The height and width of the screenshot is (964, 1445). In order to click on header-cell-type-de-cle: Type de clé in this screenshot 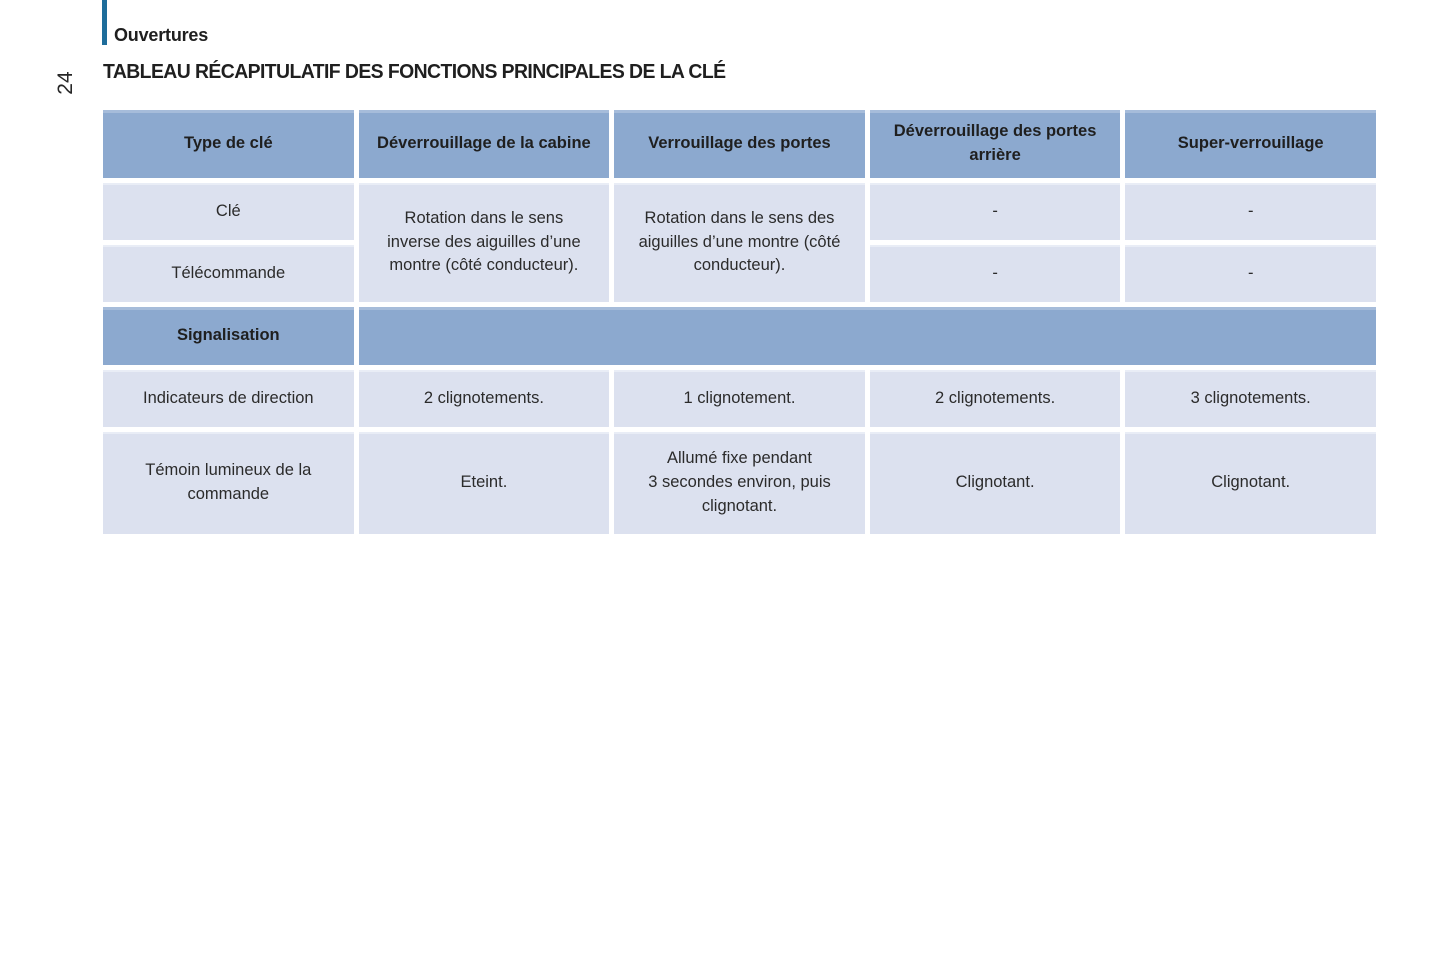, I will do `click(228, 144)`.